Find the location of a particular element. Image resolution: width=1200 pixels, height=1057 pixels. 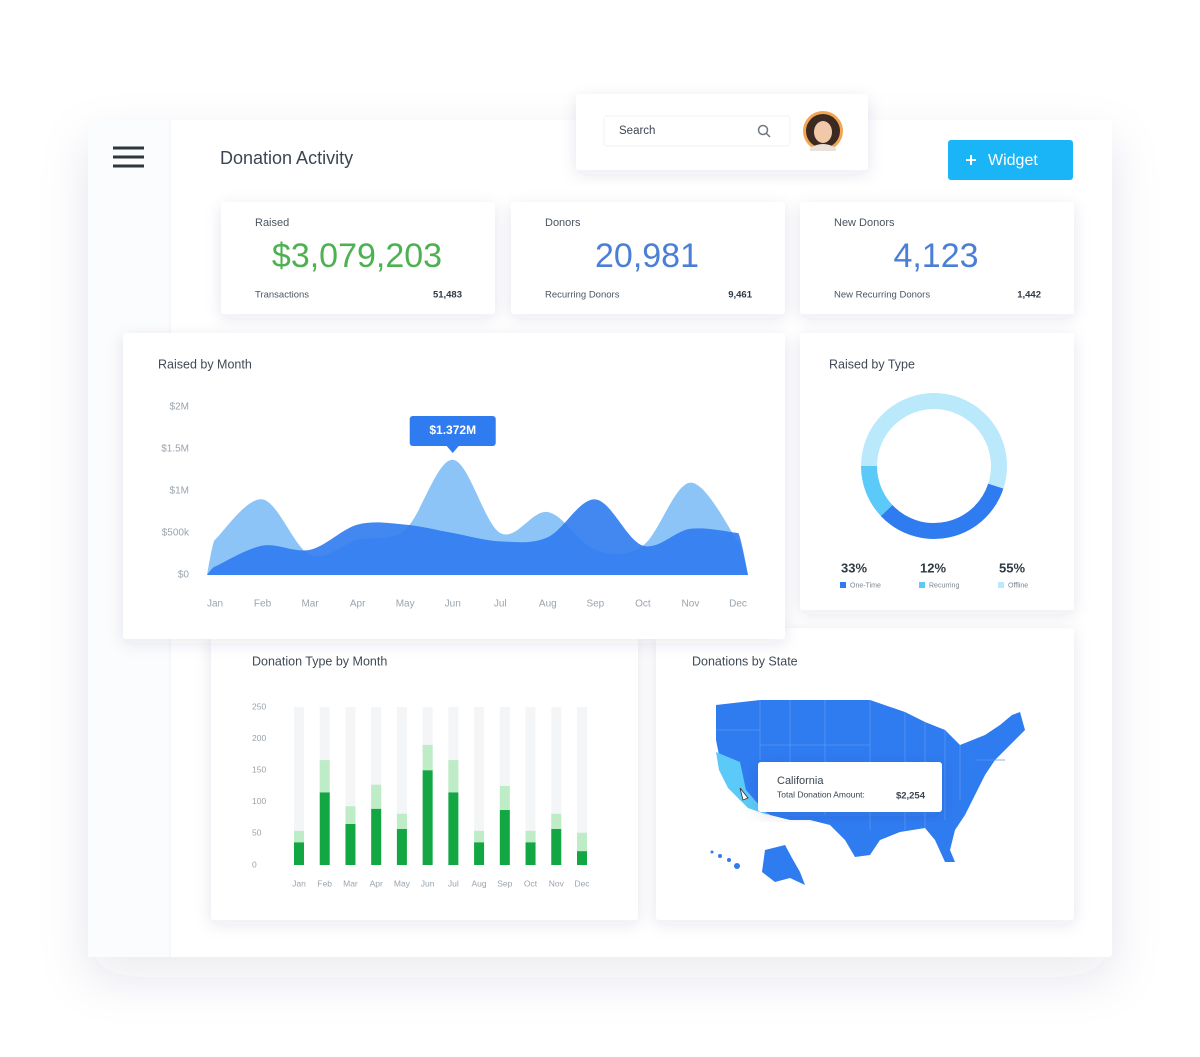

stat-sub-label: New Recurring Donors is located at coordinates (882, 295).